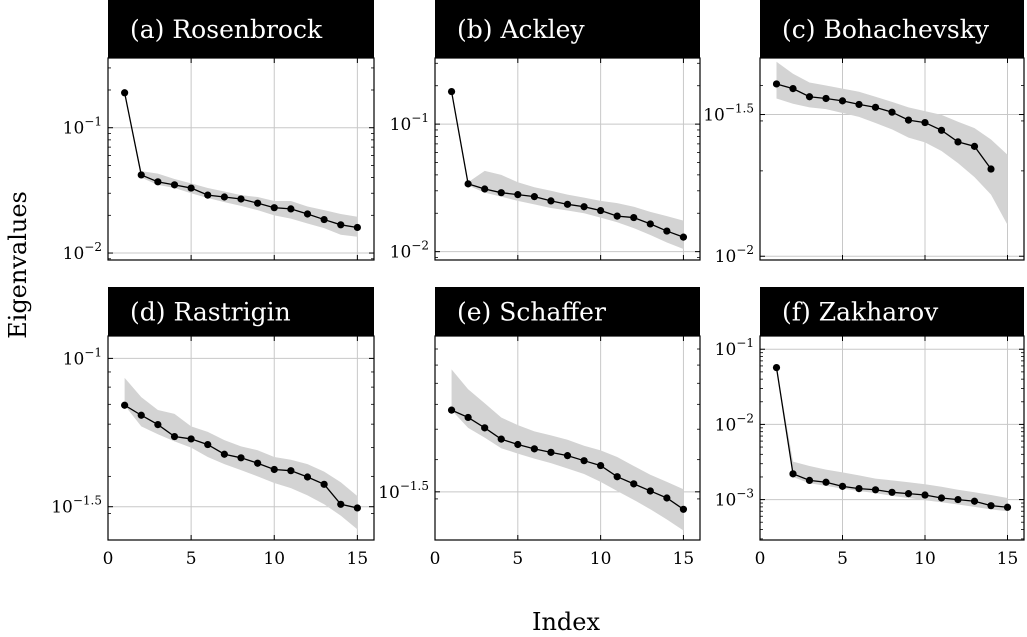  I want to click on chart-panel: (b) Ackley 10⁻¹ 10⁻², so click(545, 131).